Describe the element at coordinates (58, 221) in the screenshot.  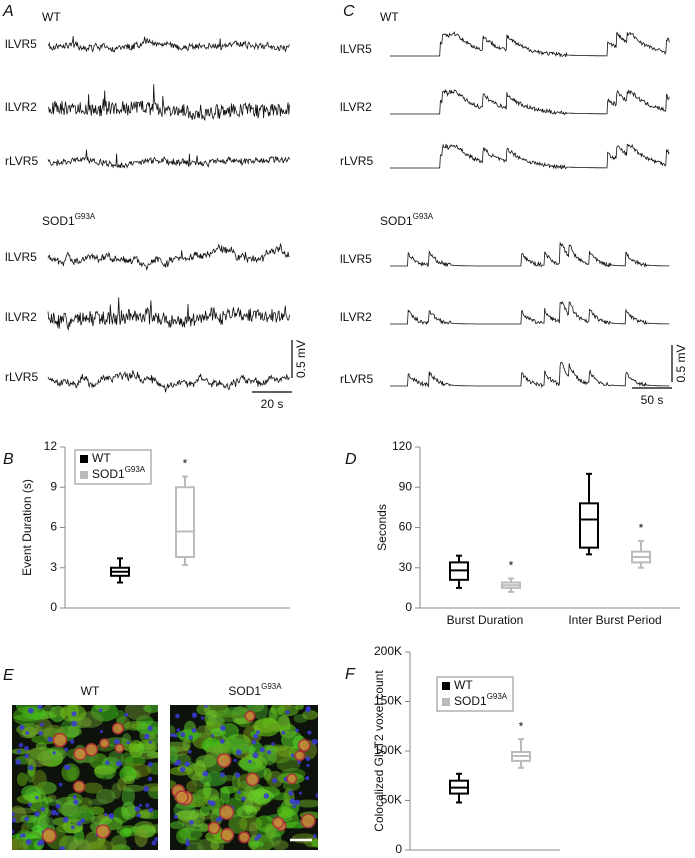
I see `group-label-main: SOD1` at that location.